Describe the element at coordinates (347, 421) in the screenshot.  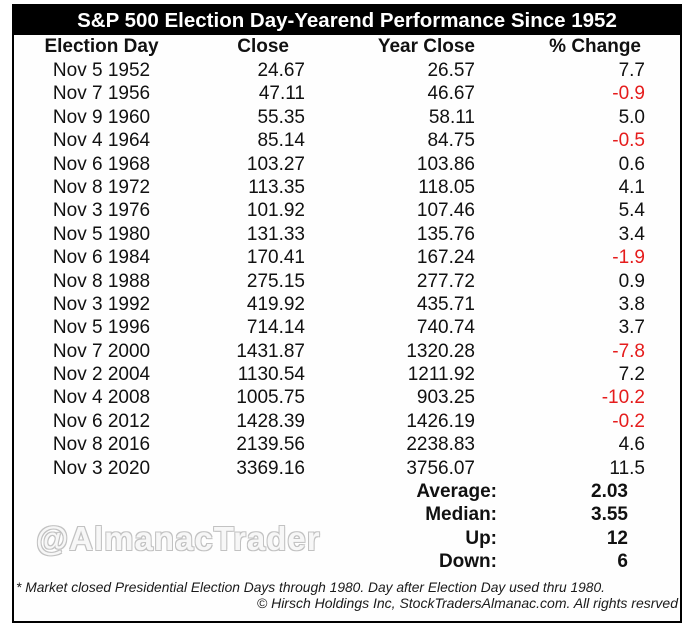
I see `table-row: Nov 6 2012 1428.39 1426.19 -0.2` at that location.